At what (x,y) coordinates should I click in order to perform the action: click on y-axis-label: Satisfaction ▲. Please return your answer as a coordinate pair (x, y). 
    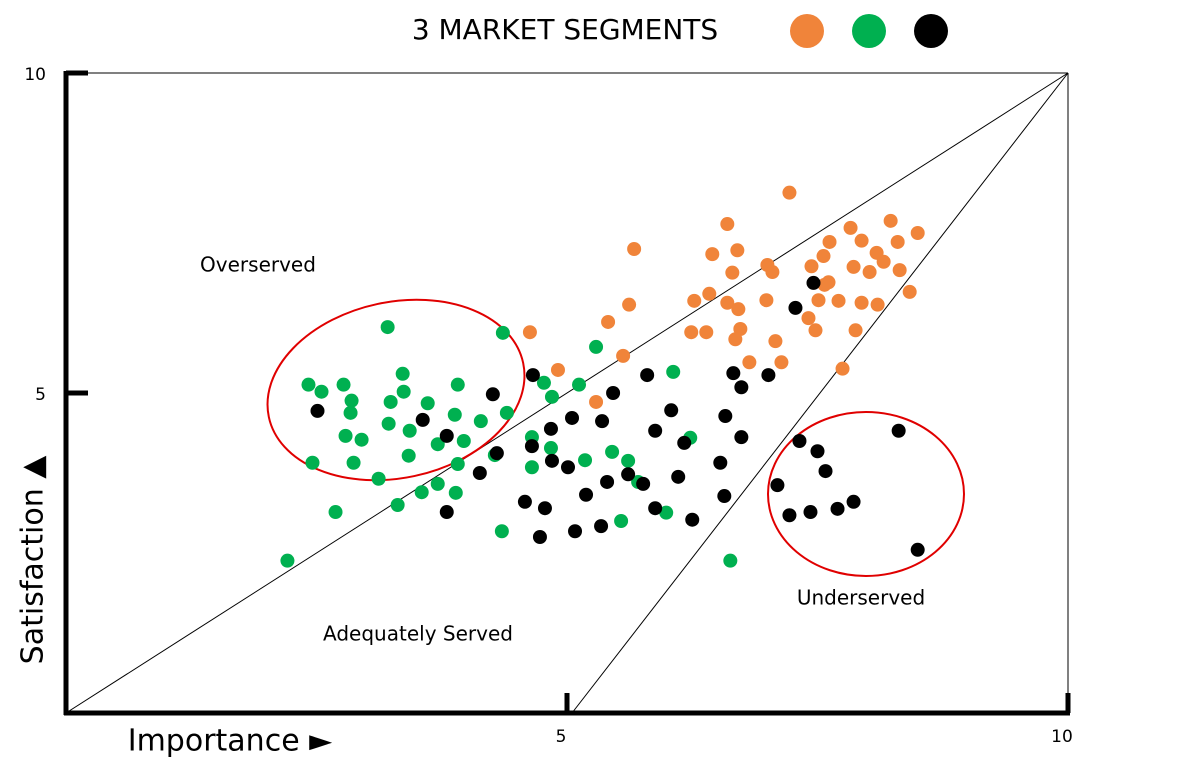
    Looking at the image, I should click on (33, 560).